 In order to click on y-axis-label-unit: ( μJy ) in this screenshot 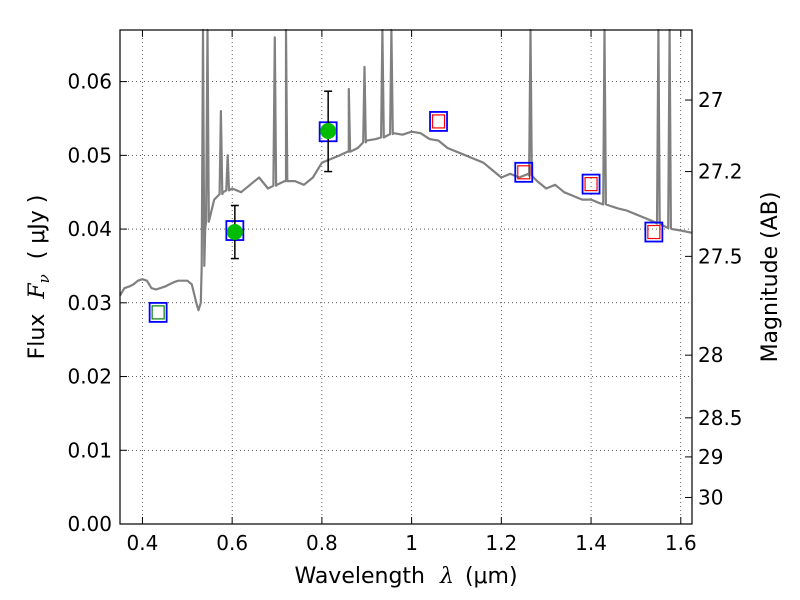, I will do `click(37, 227)`.